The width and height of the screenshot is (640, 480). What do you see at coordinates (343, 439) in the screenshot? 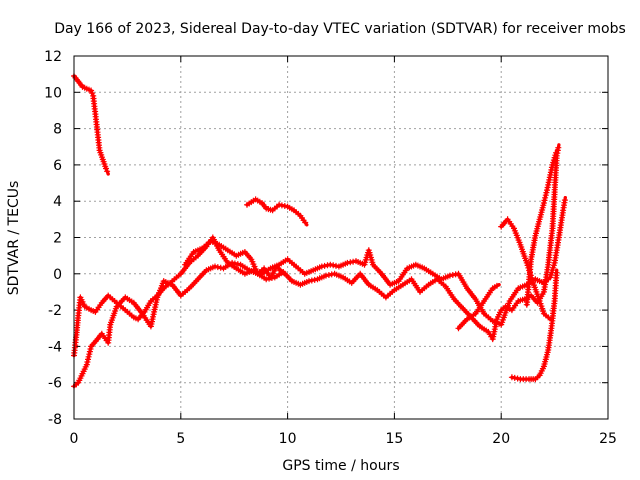
I see `x-tick-labels: 0 5 10 15 20 25` at bounding box center [343, 439].